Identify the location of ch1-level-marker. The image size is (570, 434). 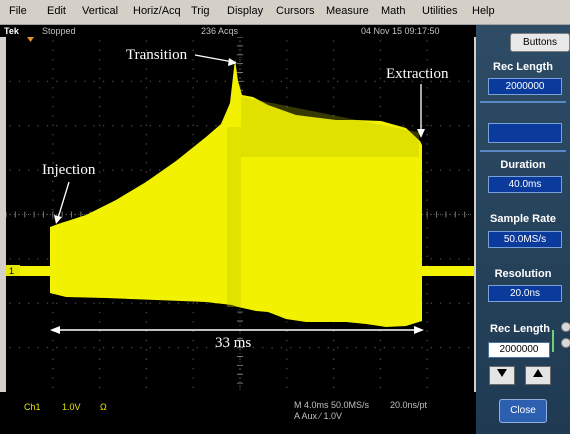
(13, 270).